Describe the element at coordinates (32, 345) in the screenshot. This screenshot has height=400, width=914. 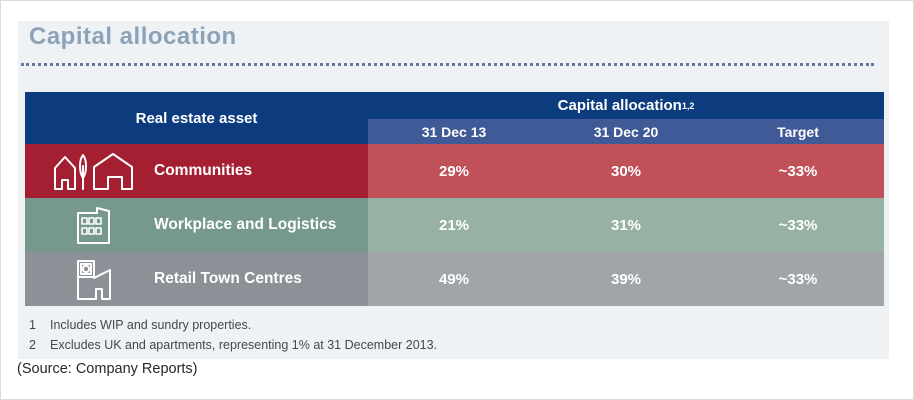
I see `footnote-number: 2` at that location.